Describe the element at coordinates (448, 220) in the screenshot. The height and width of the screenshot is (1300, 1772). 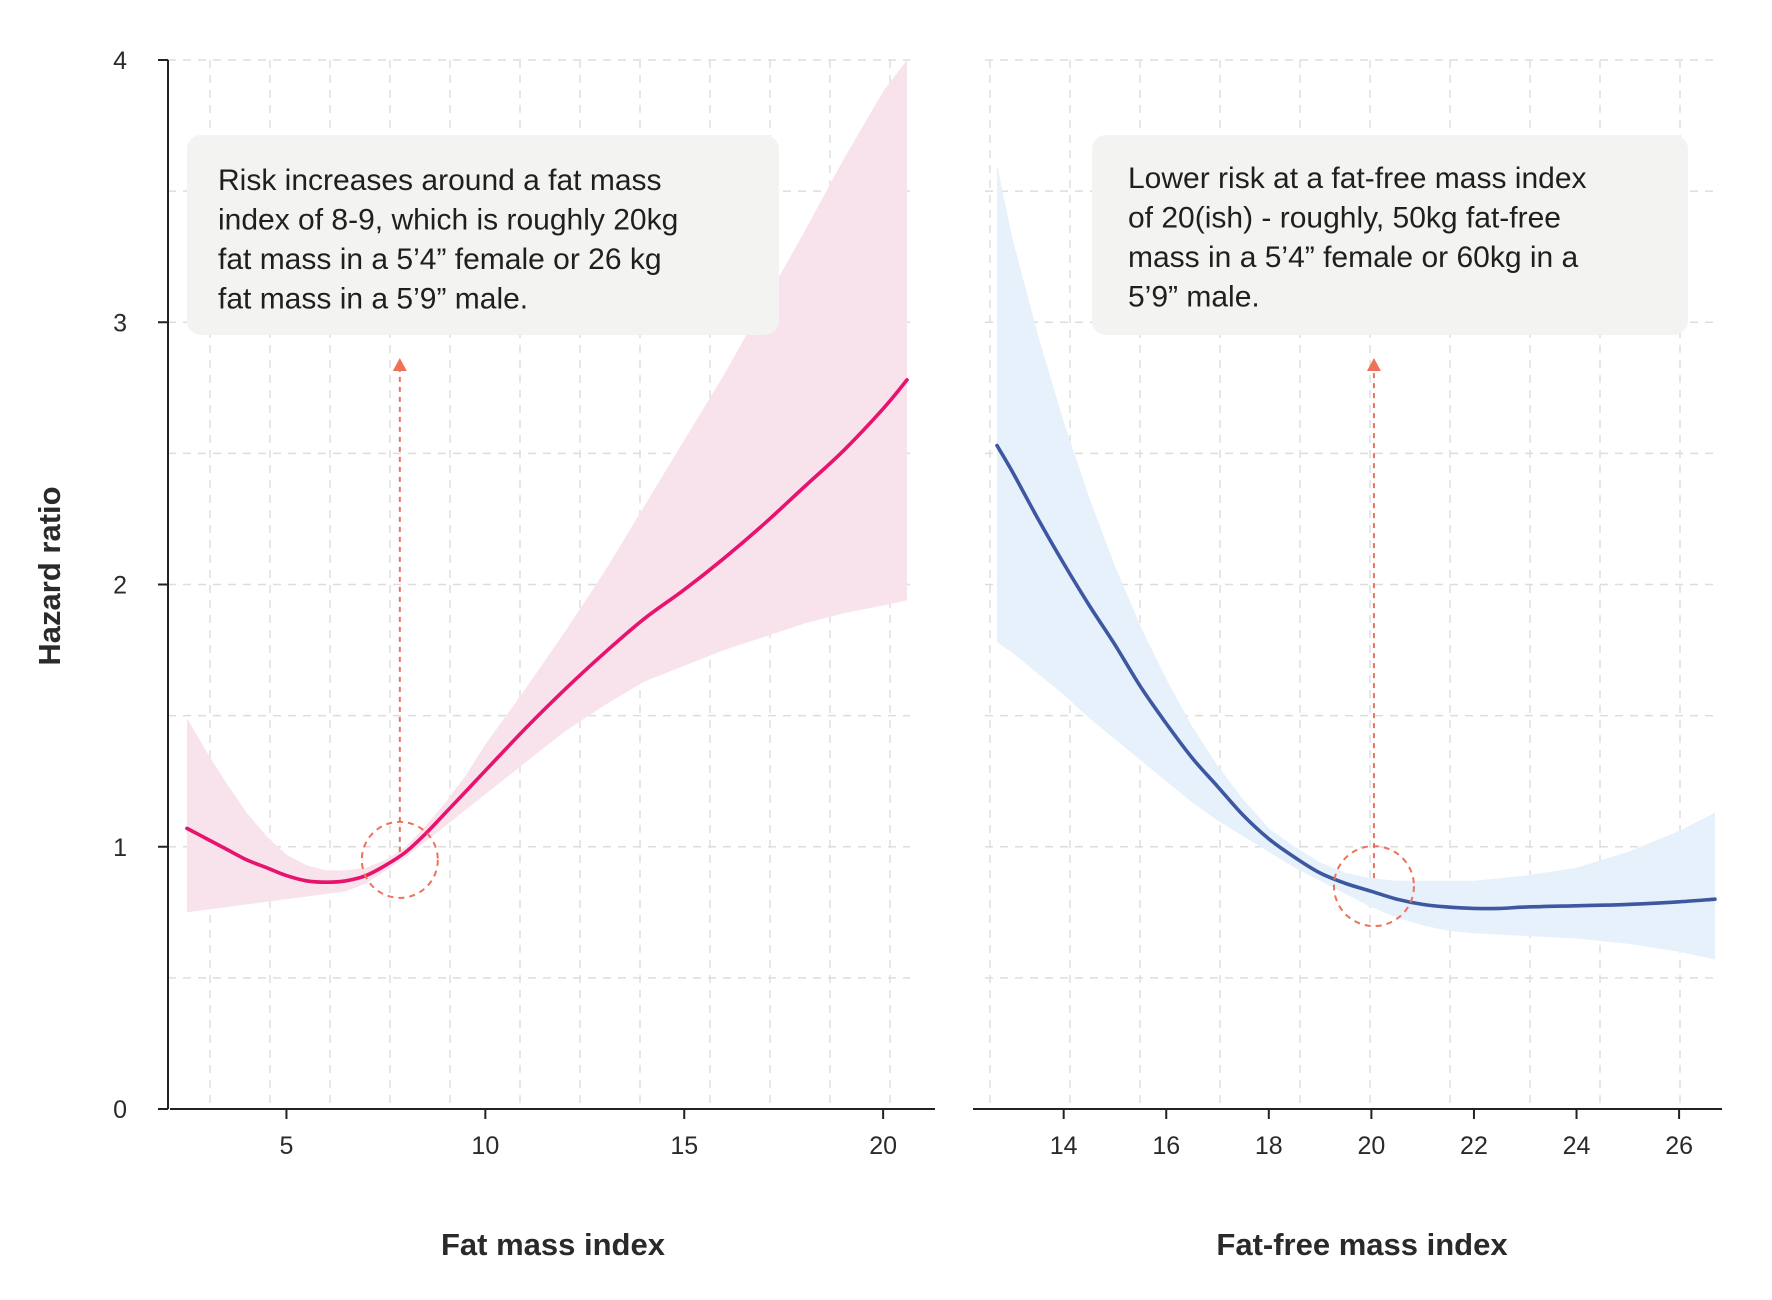
I see `annotation-text-line: index of 8-9, which is roughly 20kg` at that location.